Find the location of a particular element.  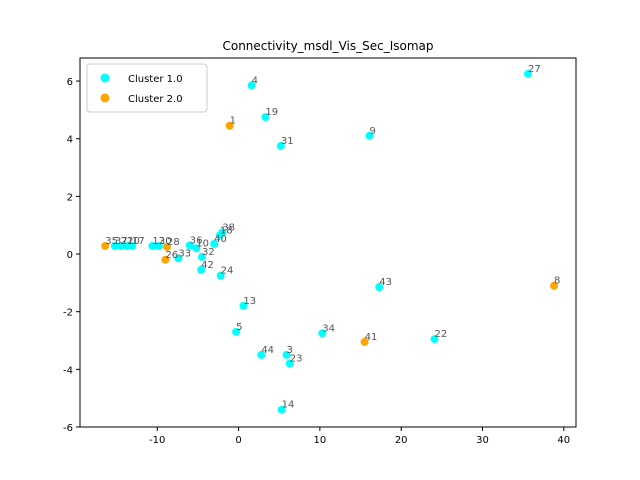

point-label: 23 is located at coordinates (296, 359).